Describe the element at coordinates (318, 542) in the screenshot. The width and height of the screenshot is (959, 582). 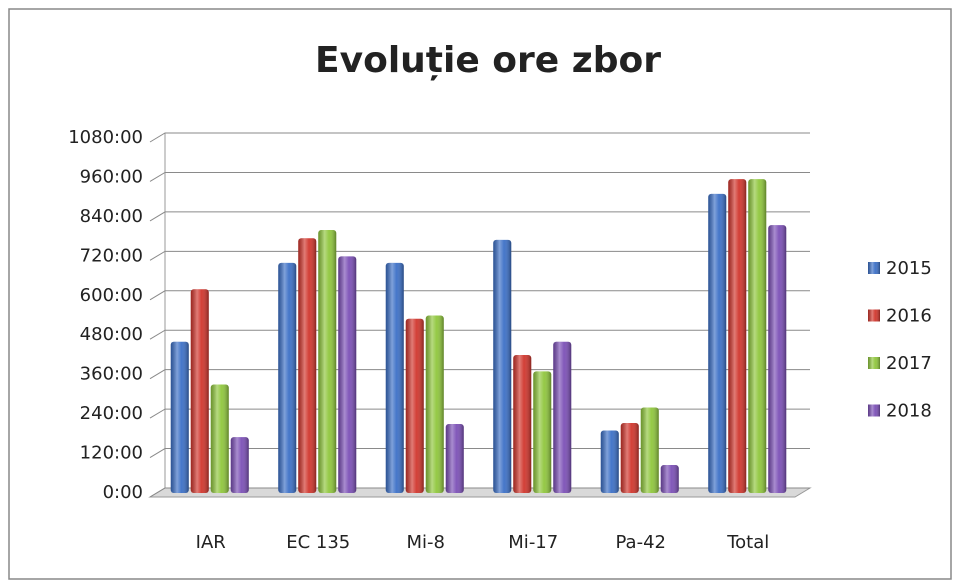
I see `x-tick-label: EC 135` at that location.